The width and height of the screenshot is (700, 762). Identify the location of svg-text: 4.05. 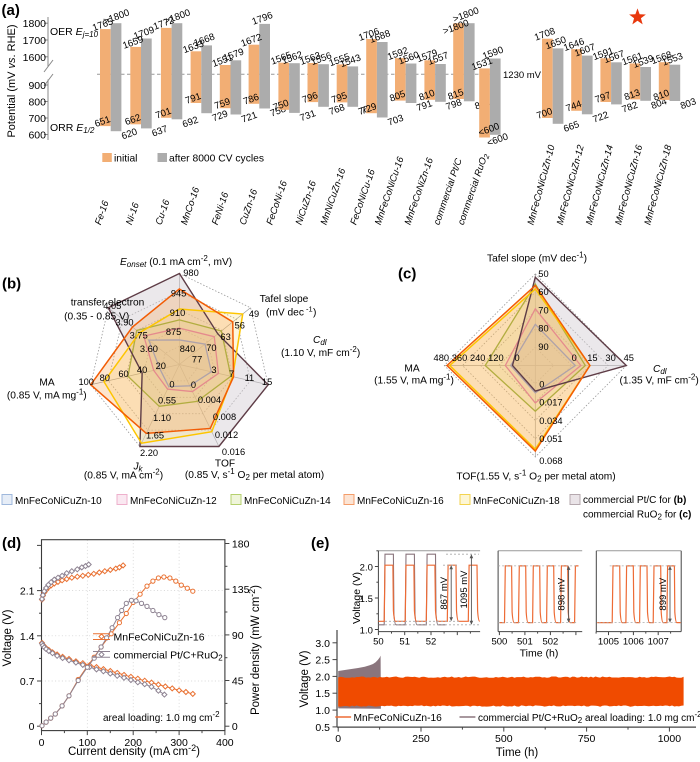
(112, 306).